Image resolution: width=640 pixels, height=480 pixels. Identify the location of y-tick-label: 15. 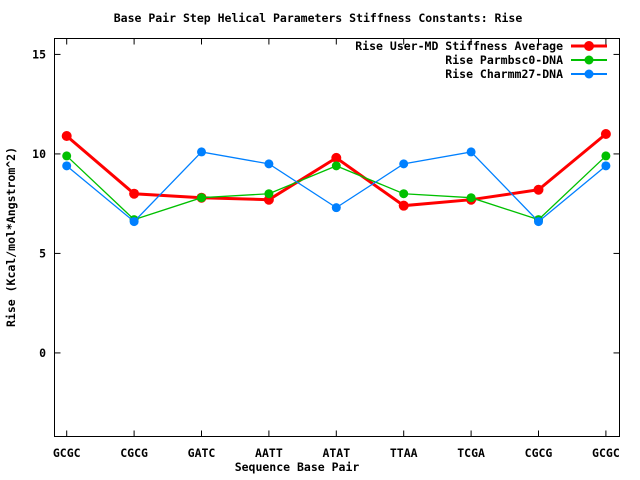
(39, 54).